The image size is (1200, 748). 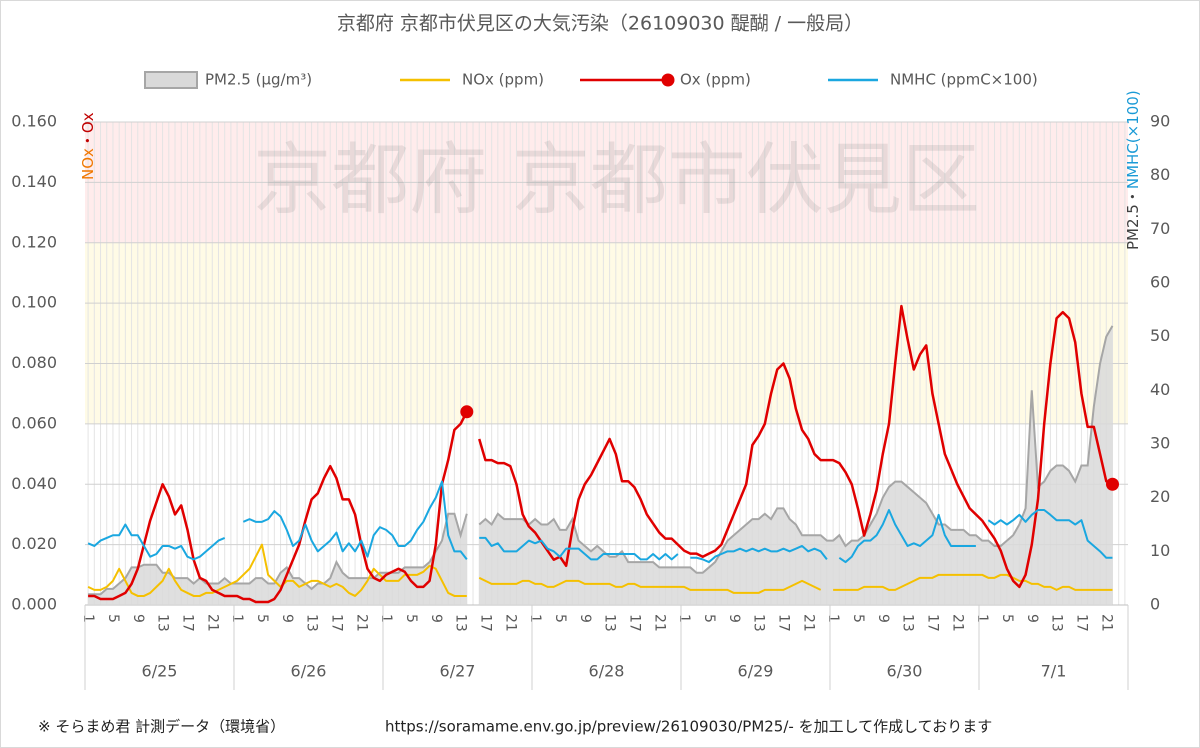 I want to click on y2-tick-label: 40, so click(x=1160, y=389).